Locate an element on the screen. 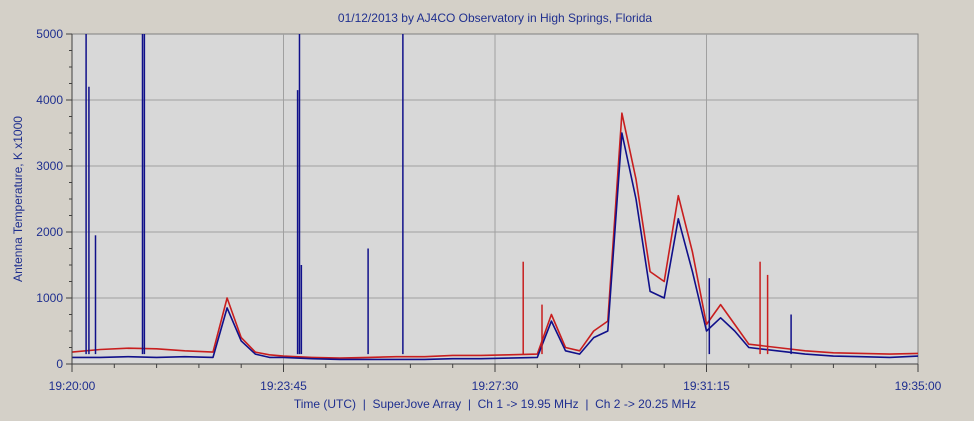  y-axis-label: Antenna Temperature, K x1000 is located at coordinates (18, 199).